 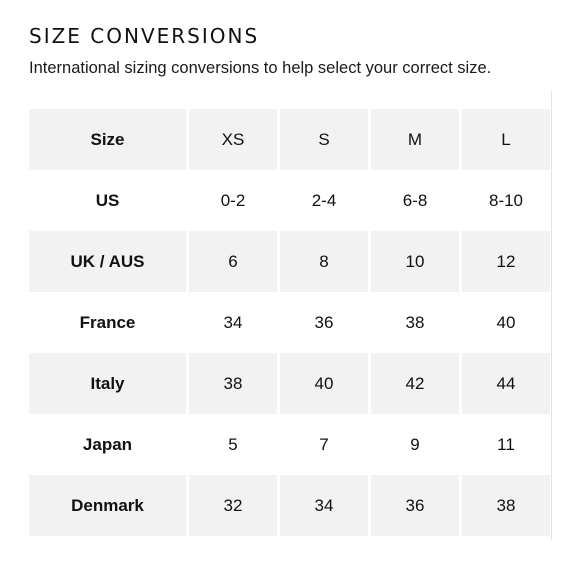 I want to click on table-cell: 8-10, so click(x=506, y=200).